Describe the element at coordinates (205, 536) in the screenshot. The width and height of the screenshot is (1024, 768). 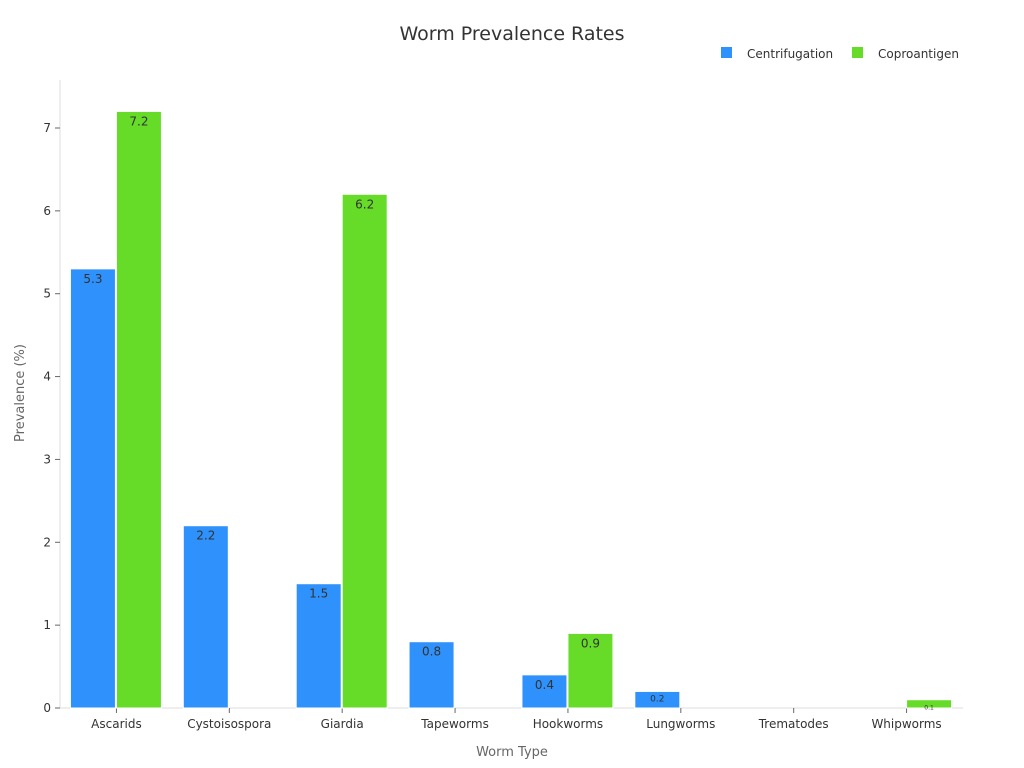
I see `data-label: 2.2` at that location.